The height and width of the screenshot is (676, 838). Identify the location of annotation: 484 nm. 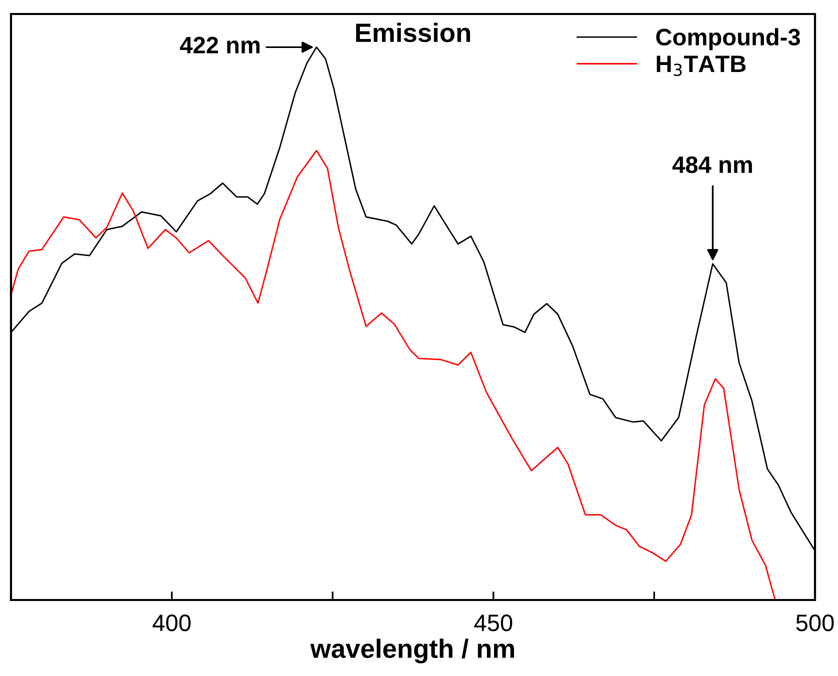
(712, 165).